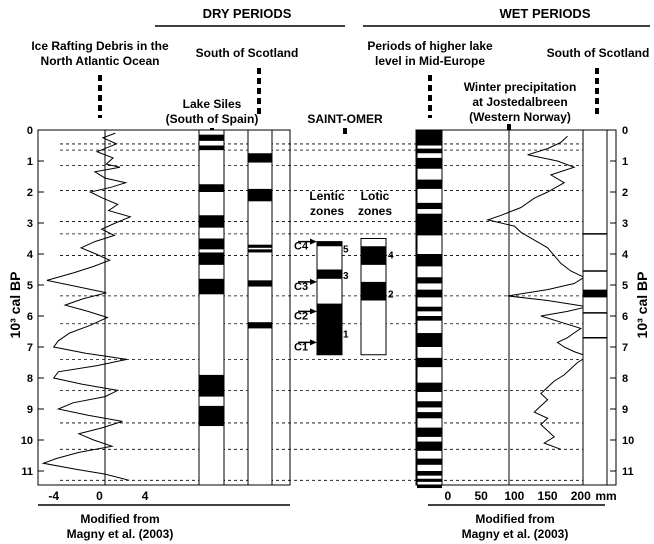  Describe the element at coordinates (514, 496) in the screenshot. I see `precip-tick-label: 100` at that location.